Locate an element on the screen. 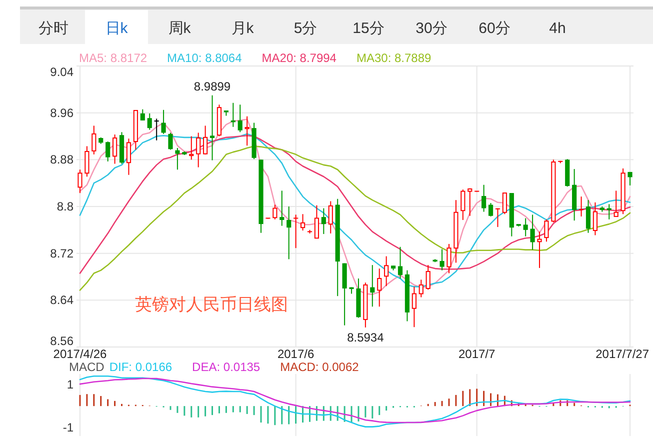 This screenshot has height=437, width=653. x-tick-label: 2017/7 is located at coordinates (477, 354).